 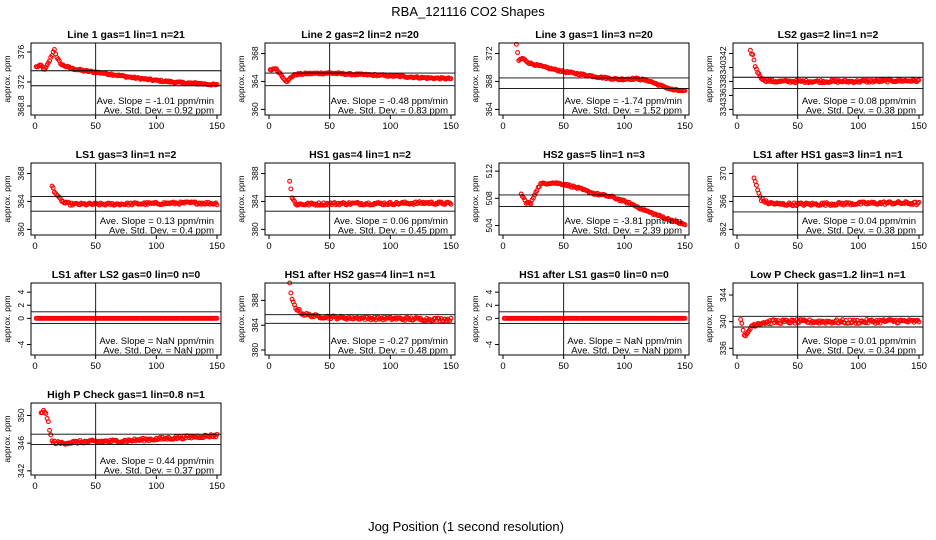 What do you see at coordinates (861, 351) in the screenshot?
I see `std-dev-annotation: Ave. Std. Dev. = 0.34 ppm` at bounding box center [861, 351].